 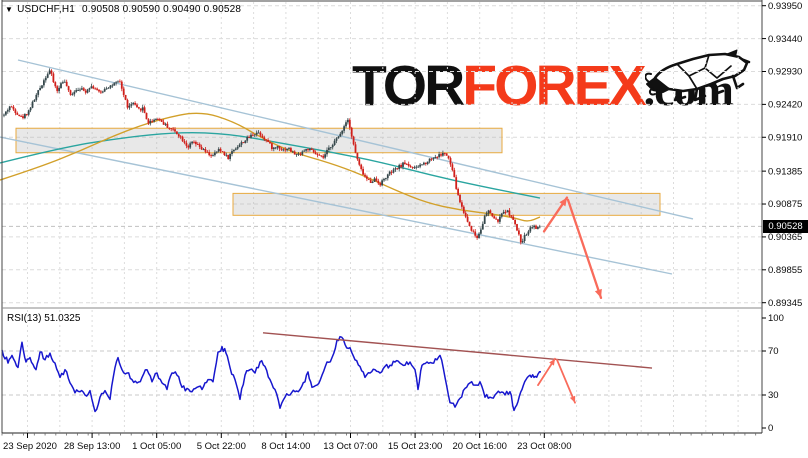 What do you see at coordinates (415, 446) in the screenshot?
I see `svg-text: 15 Oct 23:00` at bounding box center [415, 446].